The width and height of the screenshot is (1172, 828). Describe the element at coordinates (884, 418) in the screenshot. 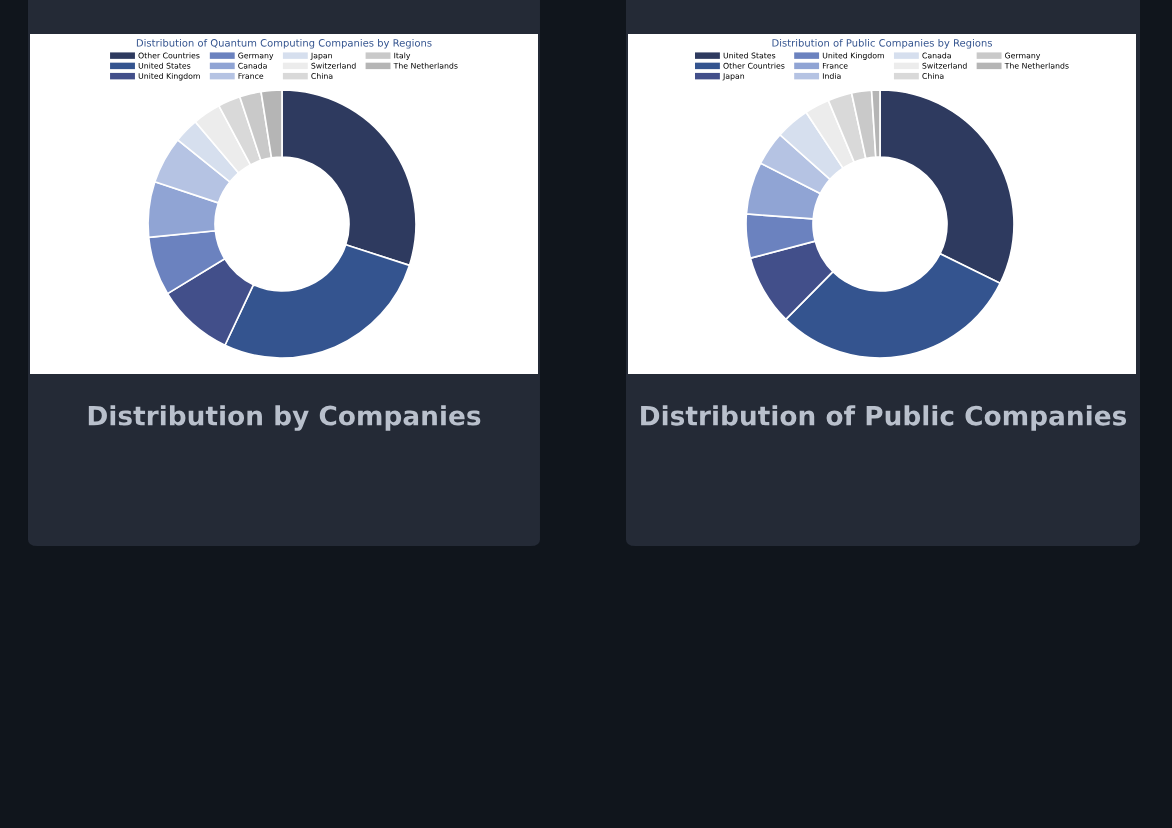

I see `text: Distribution of Public Companies` at that location.